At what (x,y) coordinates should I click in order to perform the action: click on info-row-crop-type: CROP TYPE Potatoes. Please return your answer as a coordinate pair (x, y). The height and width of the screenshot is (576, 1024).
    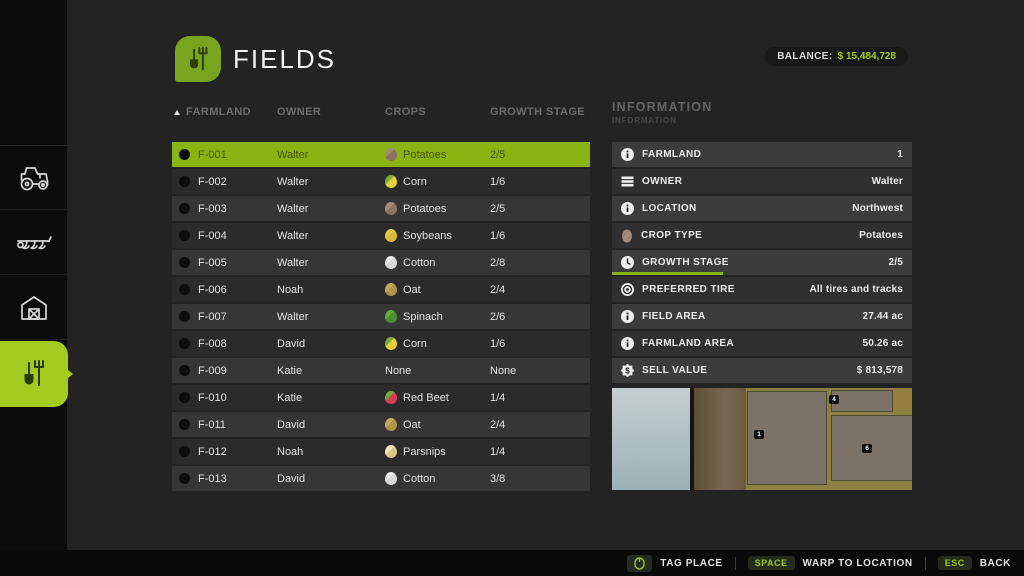
    Looking at the image, I should click on (762, 235).